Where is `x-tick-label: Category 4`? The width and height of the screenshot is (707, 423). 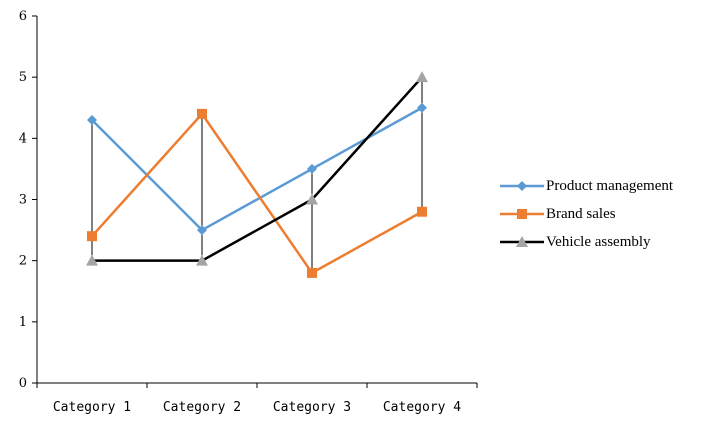 x-tick-label: Category 4 is located at coordinates (422, 407).